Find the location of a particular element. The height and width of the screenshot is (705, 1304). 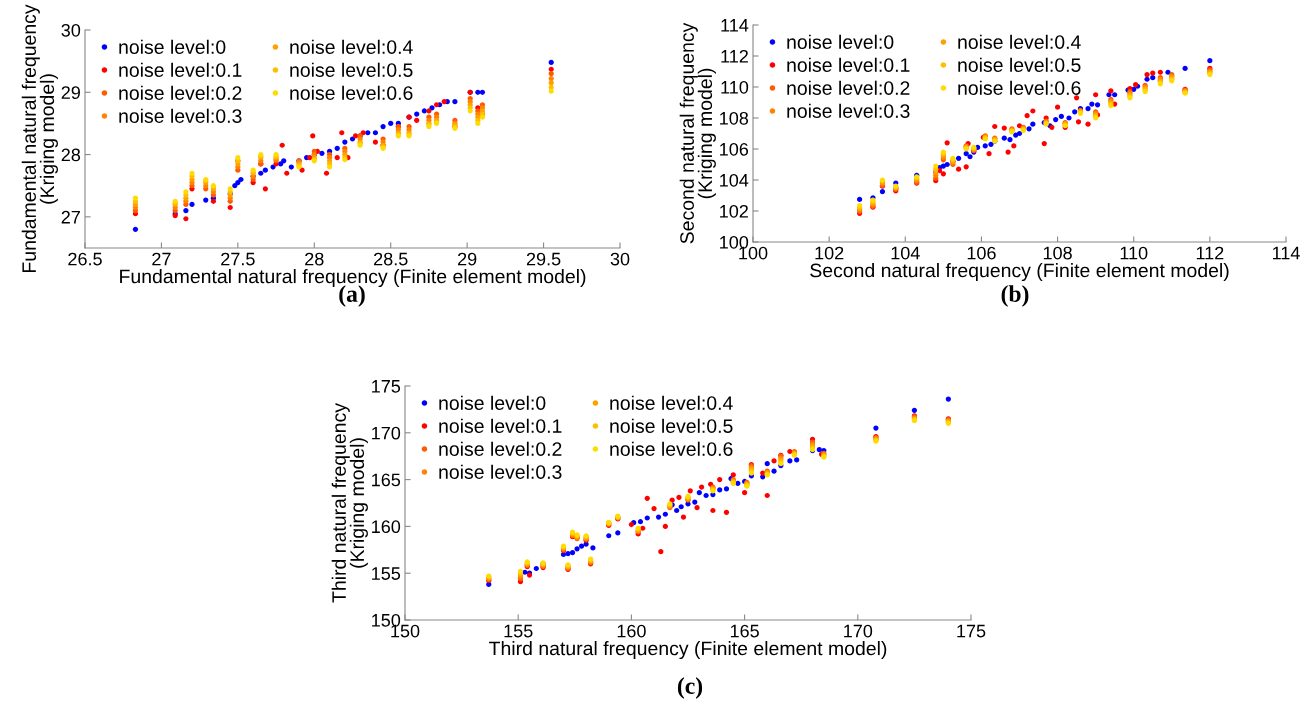

y-tick-label: 29 is located at coordinates (70, 93).